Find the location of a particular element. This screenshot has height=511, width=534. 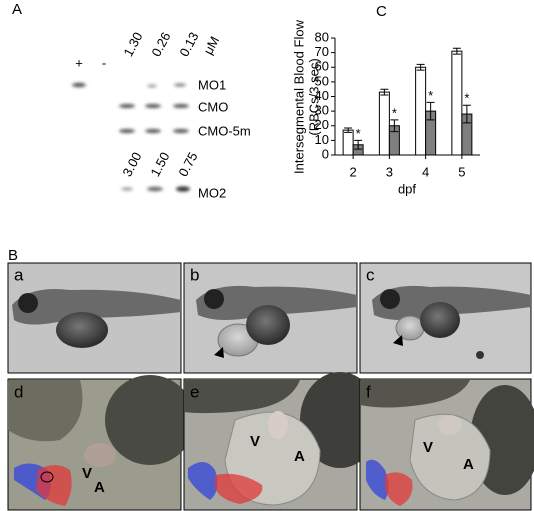

concentration-label: 1.50 is located at coordinates (159, 164).